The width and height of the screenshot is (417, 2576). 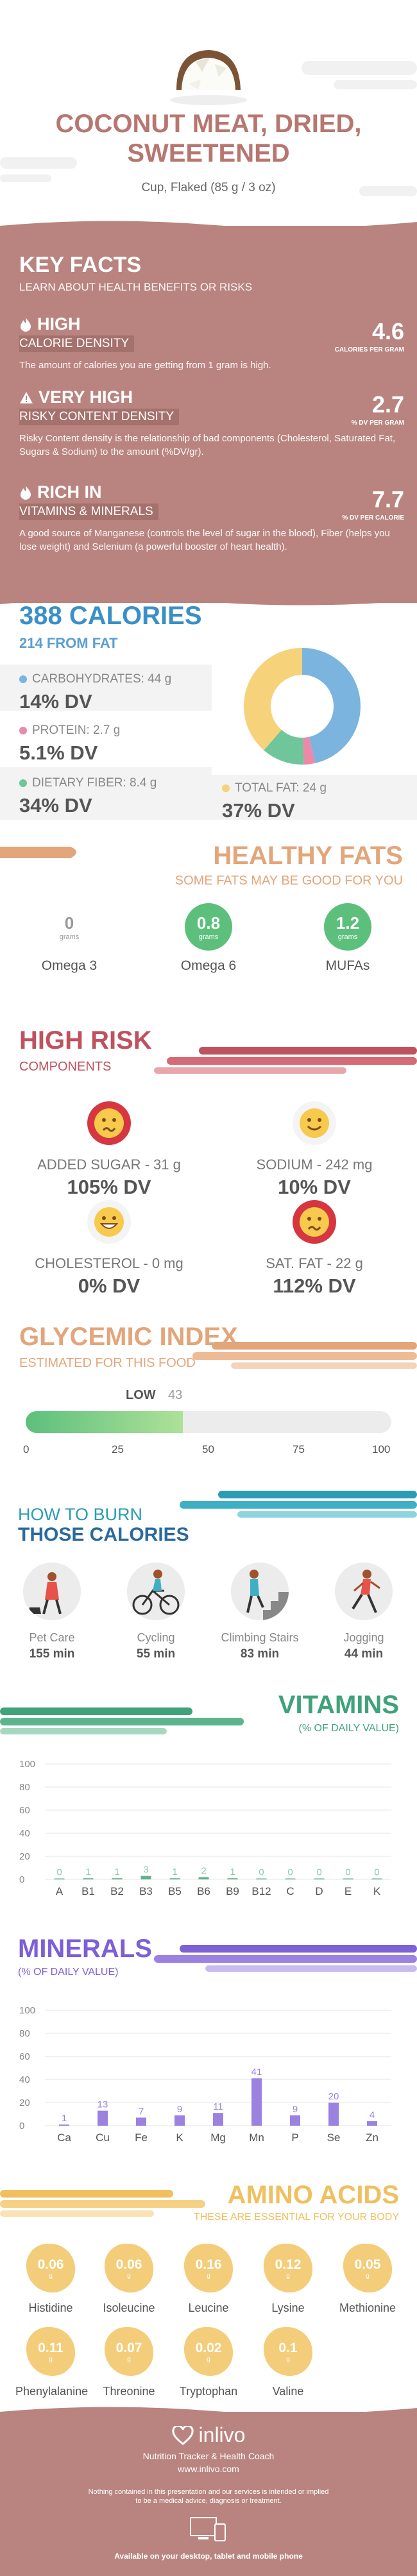 I want to click on bar-B9, so click(x=232, y=1878).